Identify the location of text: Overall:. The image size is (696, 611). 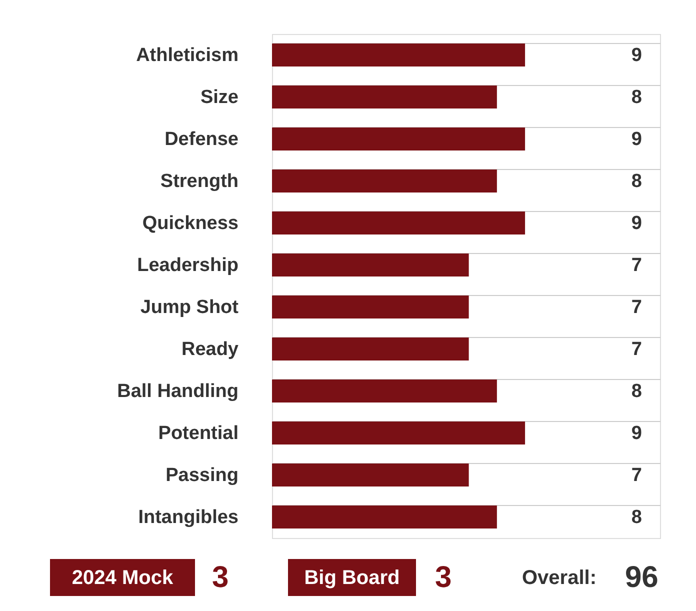
(559, 578).